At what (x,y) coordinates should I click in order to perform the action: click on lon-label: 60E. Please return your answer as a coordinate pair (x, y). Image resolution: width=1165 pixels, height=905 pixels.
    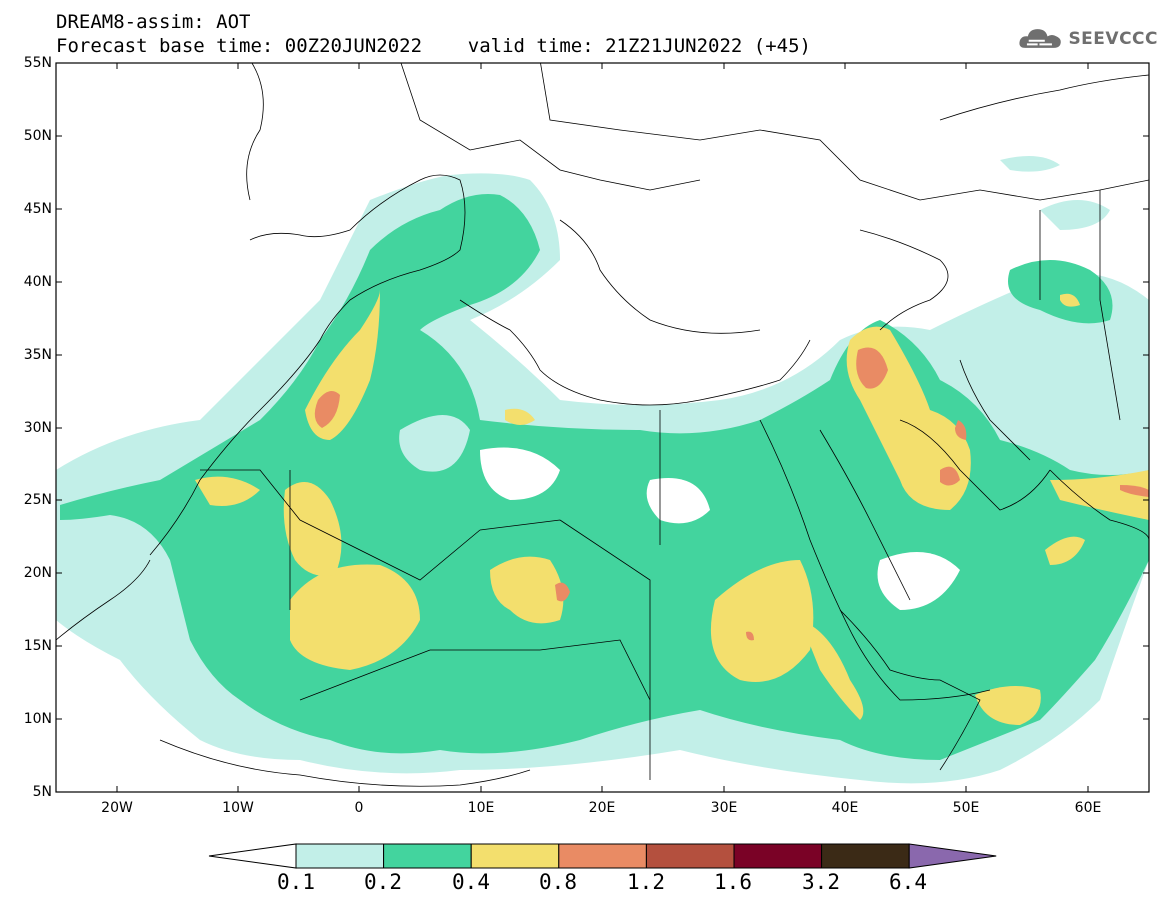
    Looking at the image, I should click on (1088, 808).